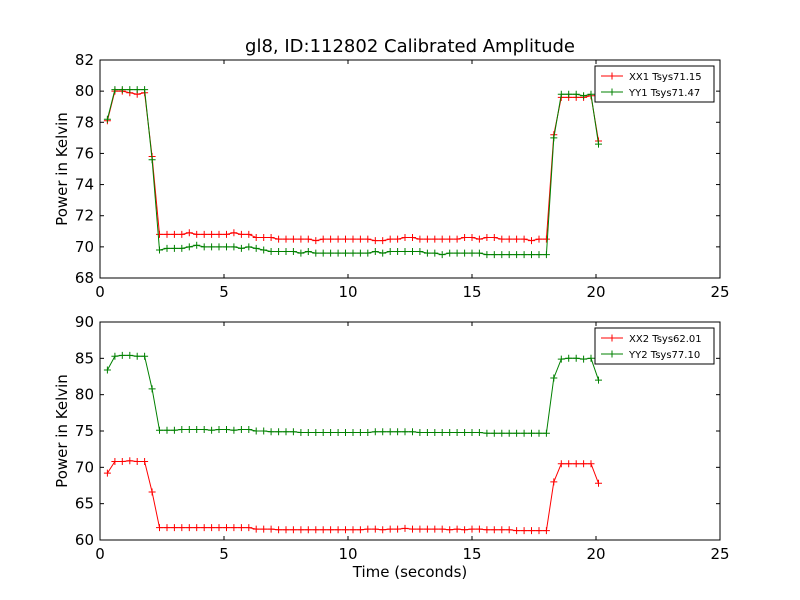 Image resolution: width=800 pixels, height=600 pixels. I want to click on legend-box, so click(654, 346).